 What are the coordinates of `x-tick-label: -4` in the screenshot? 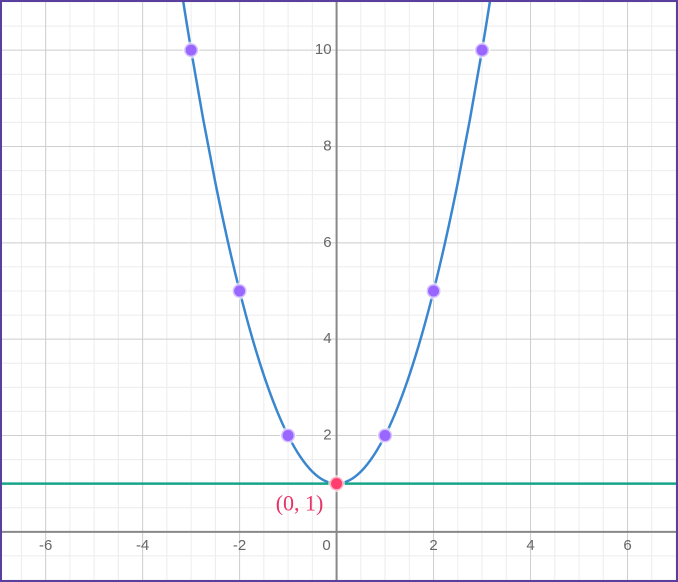 It's located at (142, 545).